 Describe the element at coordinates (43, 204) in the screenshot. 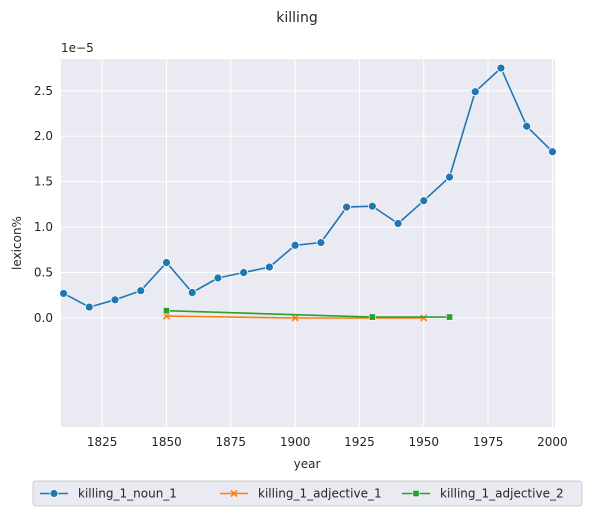

I see `y-tick-labels: 0.0 0.5 1.0 1.5 2.0 2.5` at that location.